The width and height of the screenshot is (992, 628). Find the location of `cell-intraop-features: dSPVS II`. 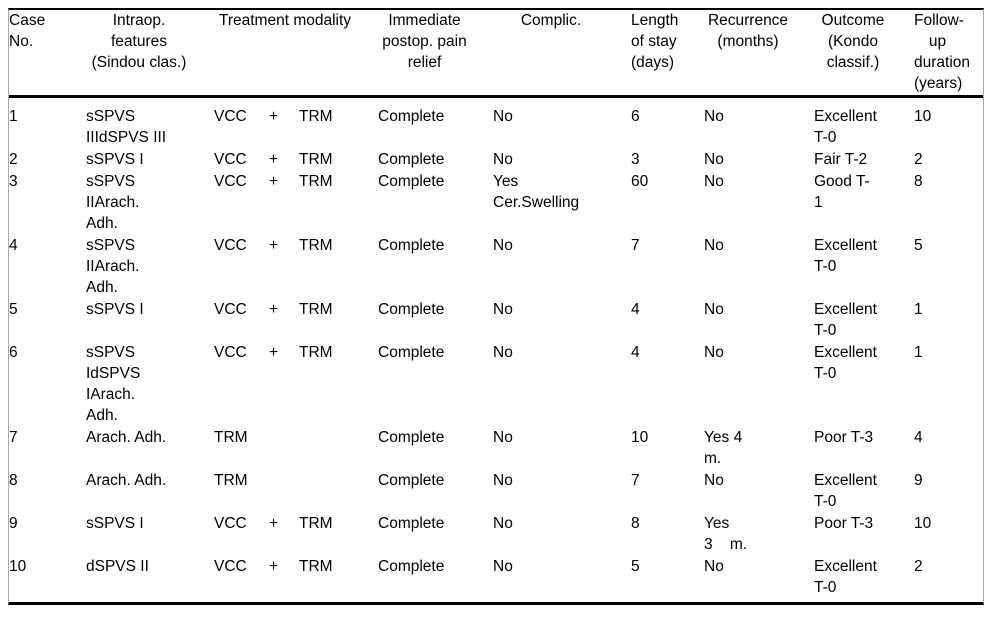

cell-intraop-features: dSPVS II is located at coordinates (117, 566).